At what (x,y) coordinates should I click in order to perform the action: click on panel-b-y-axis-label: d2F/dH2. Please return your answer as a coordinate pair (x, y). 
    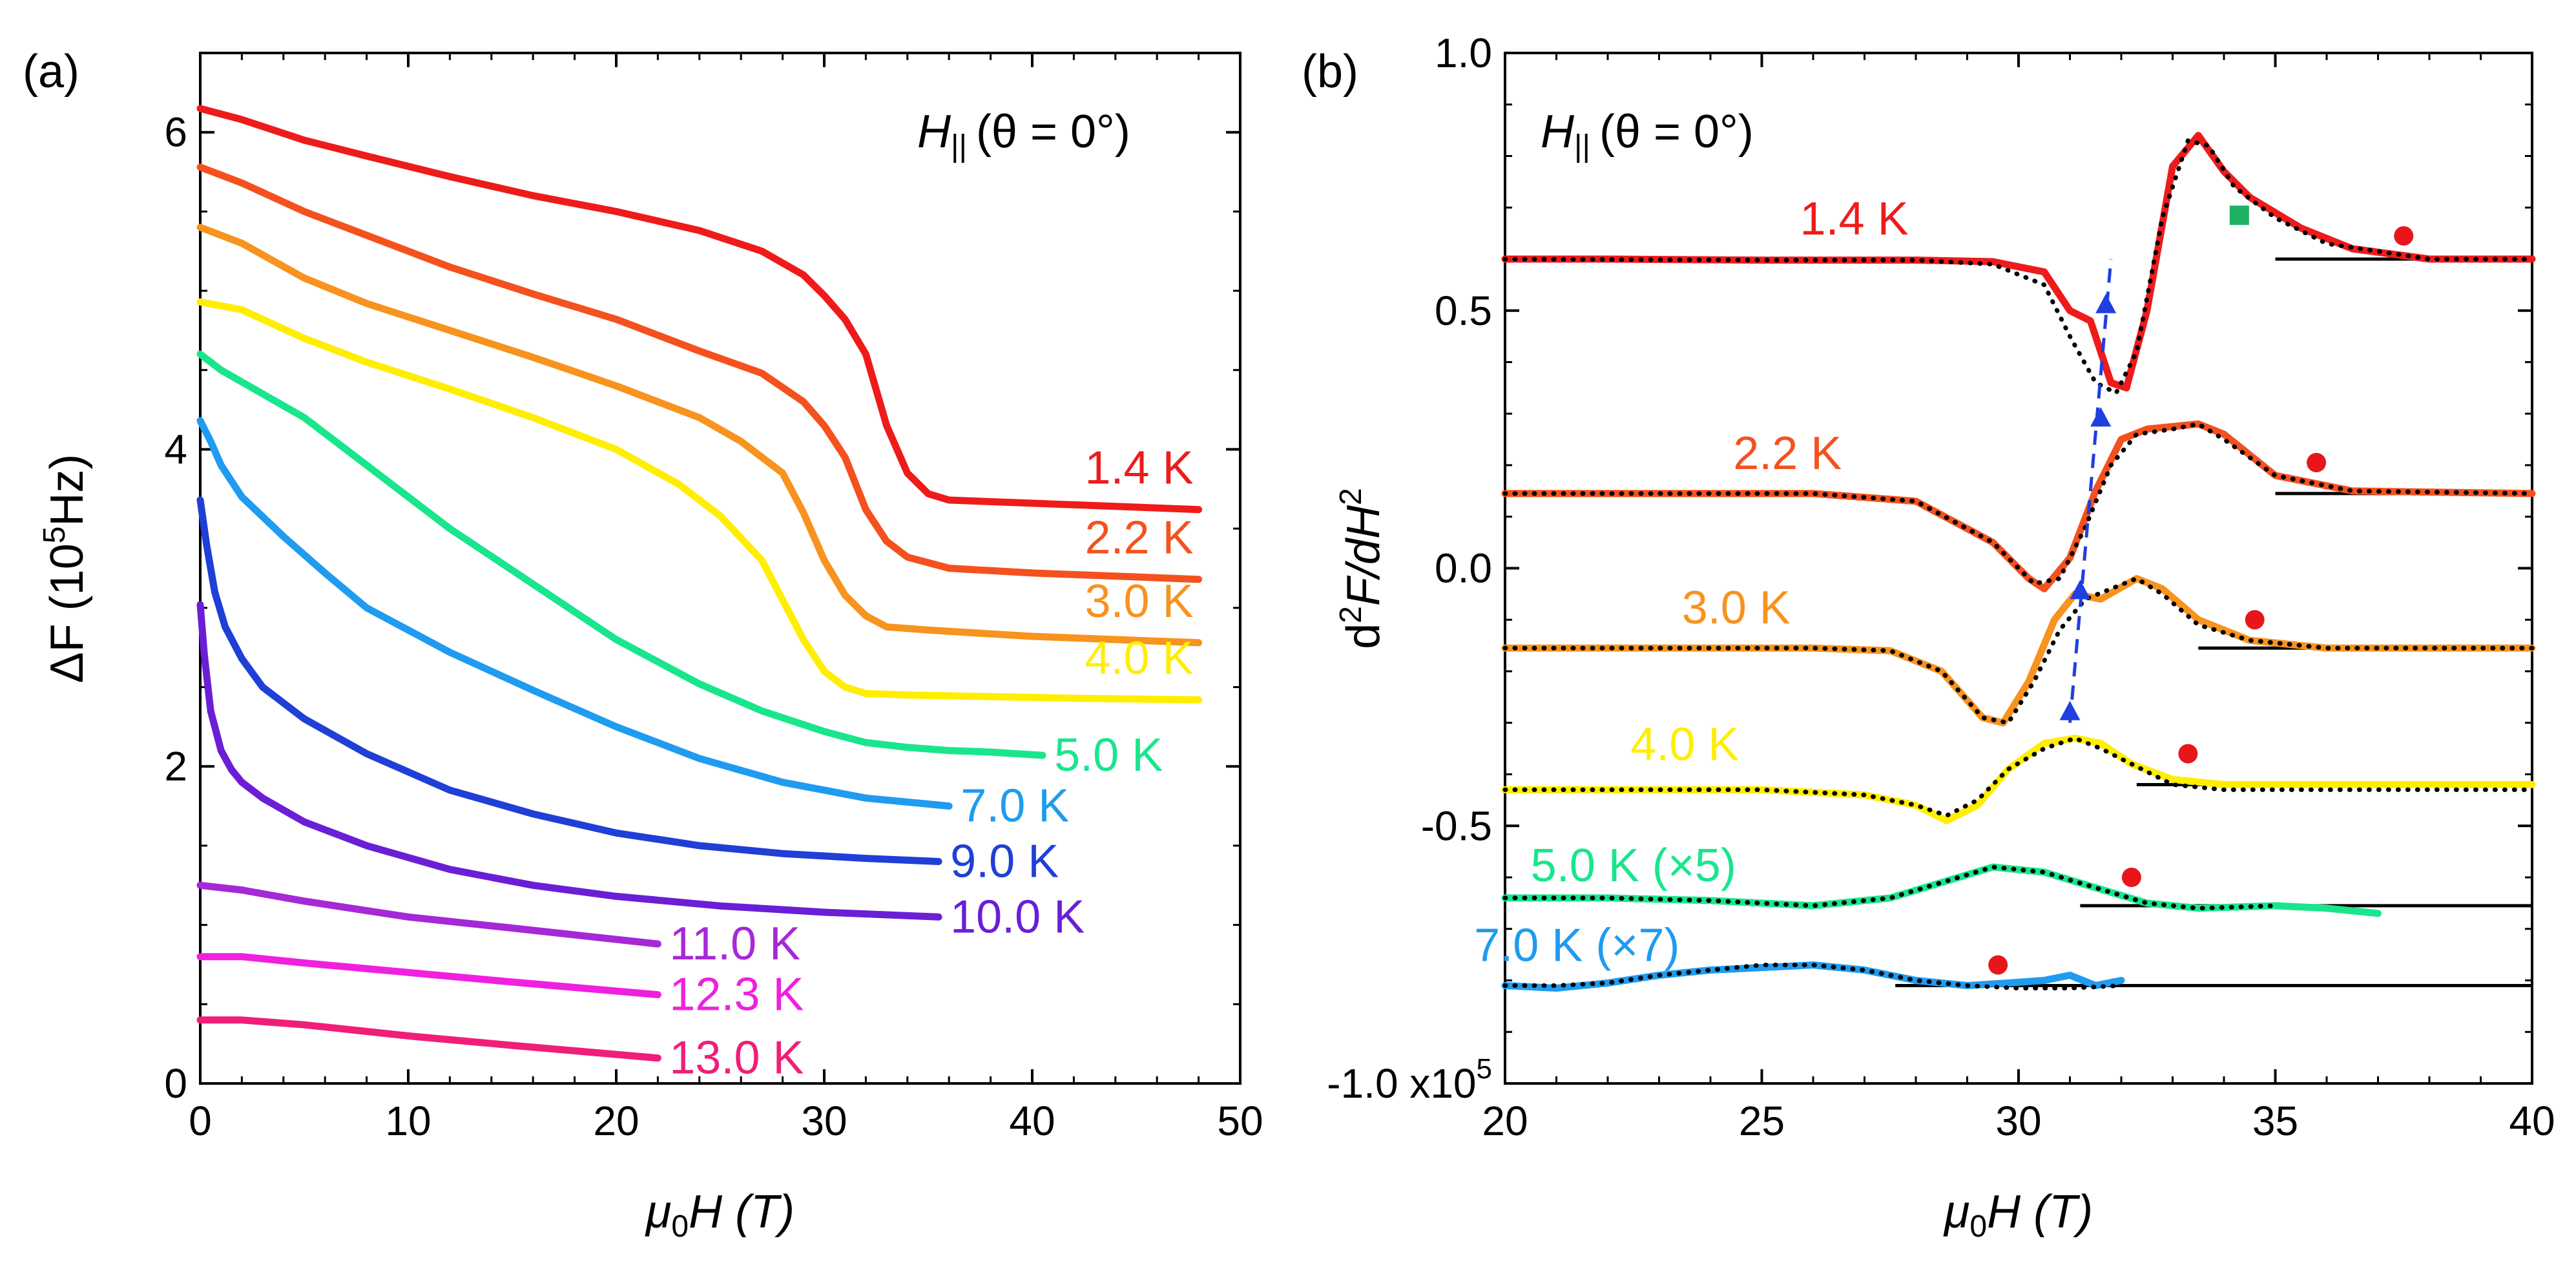
    Looking at the image, I should click on (1361, 568).